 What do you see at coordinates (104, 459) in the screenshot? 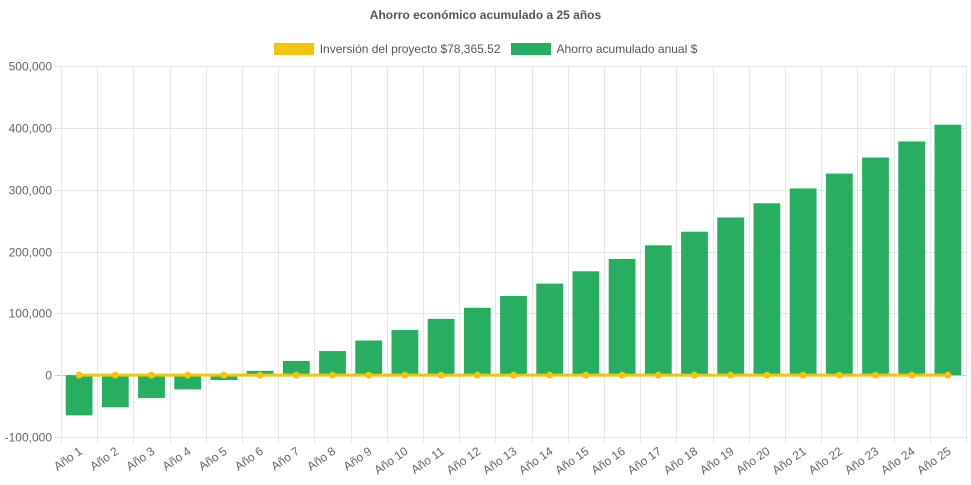
I see `x-tick-label: Año 2` at bounding box center [104, 459].